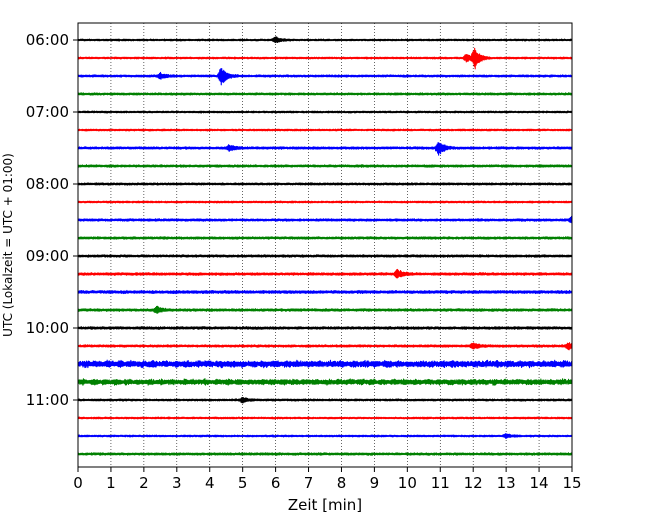  What do you see at coordinates (539, 483) in the screenshot?
I see `x-tick-label: 14` at bounding box center [539, 483].